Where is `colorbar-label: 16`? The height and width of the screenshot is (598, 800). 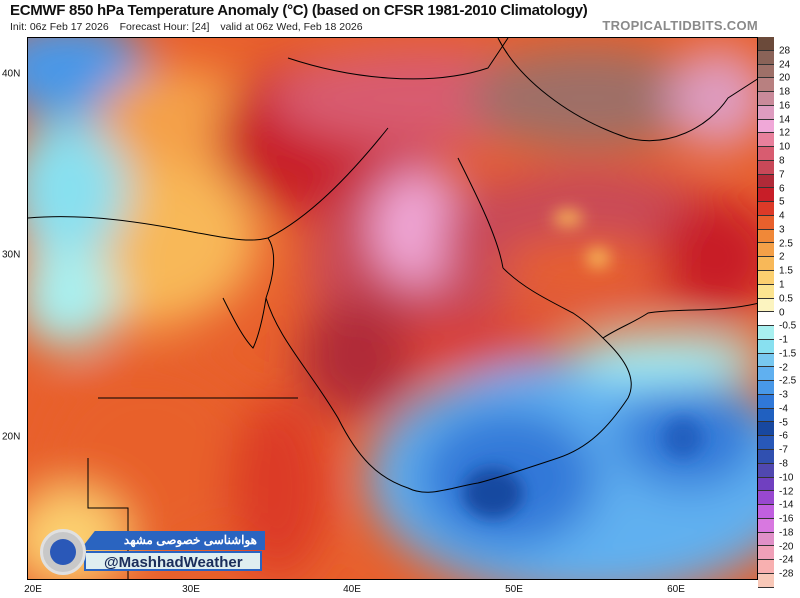 colorbar-label: 16 is located at coordinates (785, 106).